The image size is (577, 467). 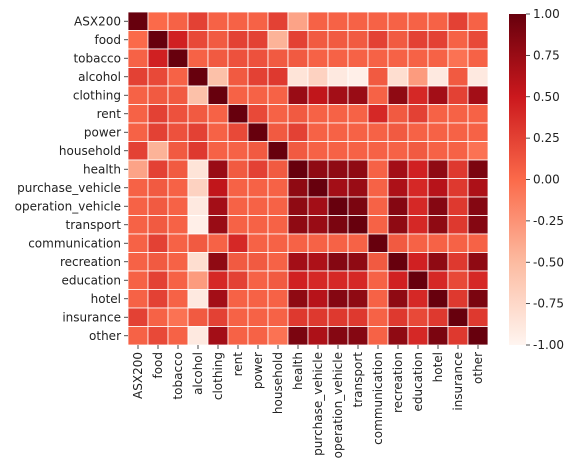 I want to click on heatmap-cell-operation_vehicle-rent, so click(x=238, y=206).